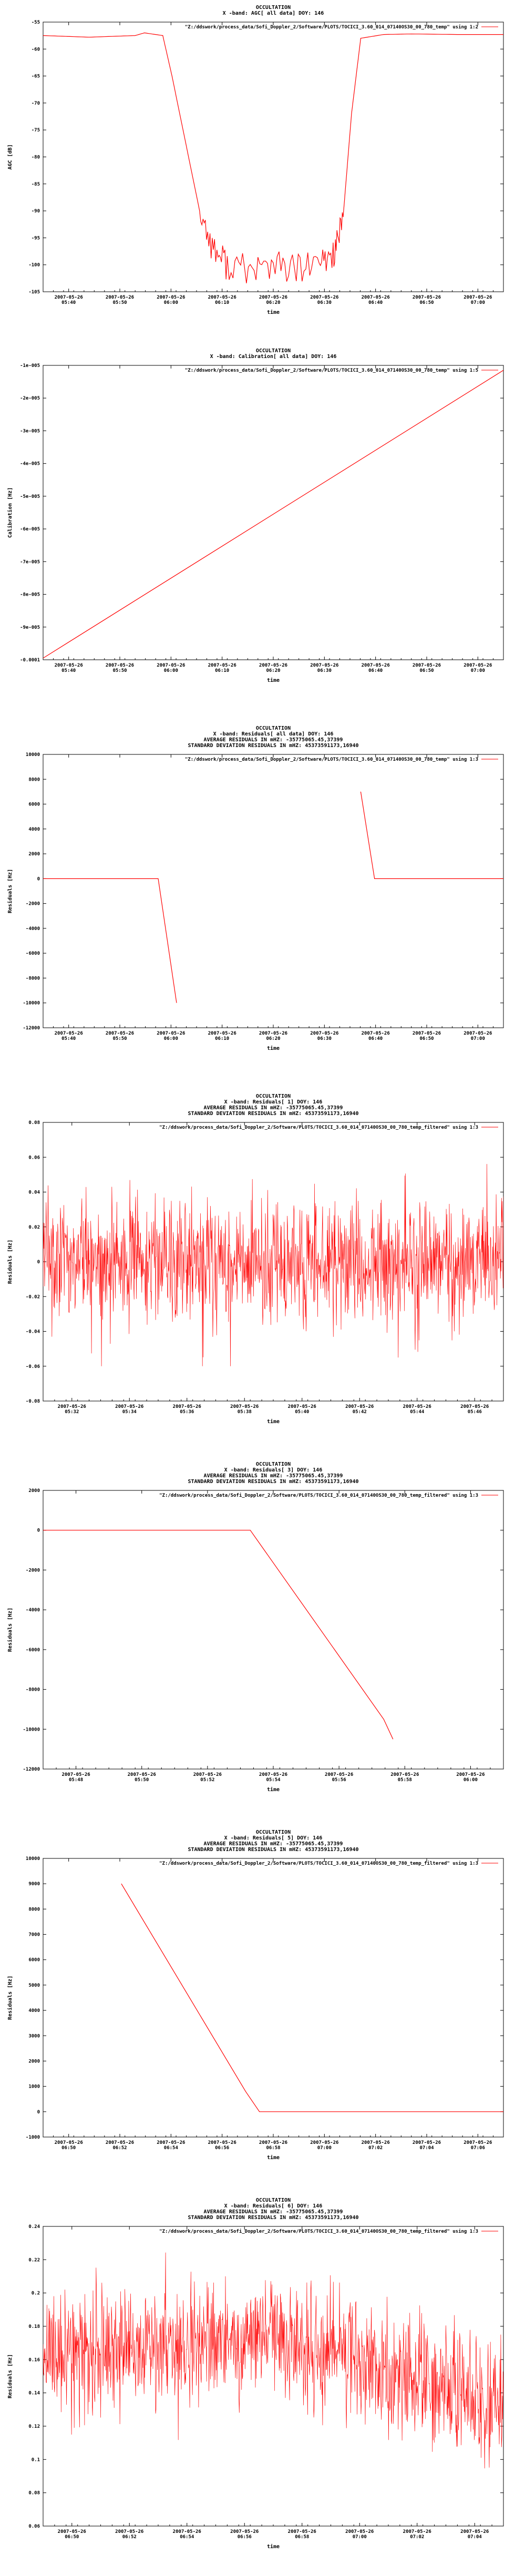  I want to click on y-tick-label: 10000, so click(33, 755).